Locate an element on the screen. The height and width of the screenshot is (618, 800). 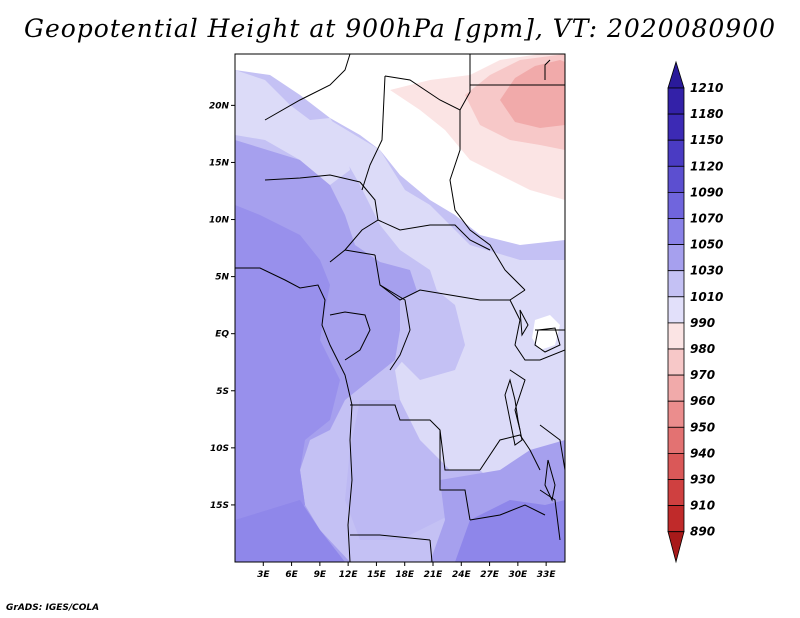
lon-label: 27E is located at coordinates (490, 575).